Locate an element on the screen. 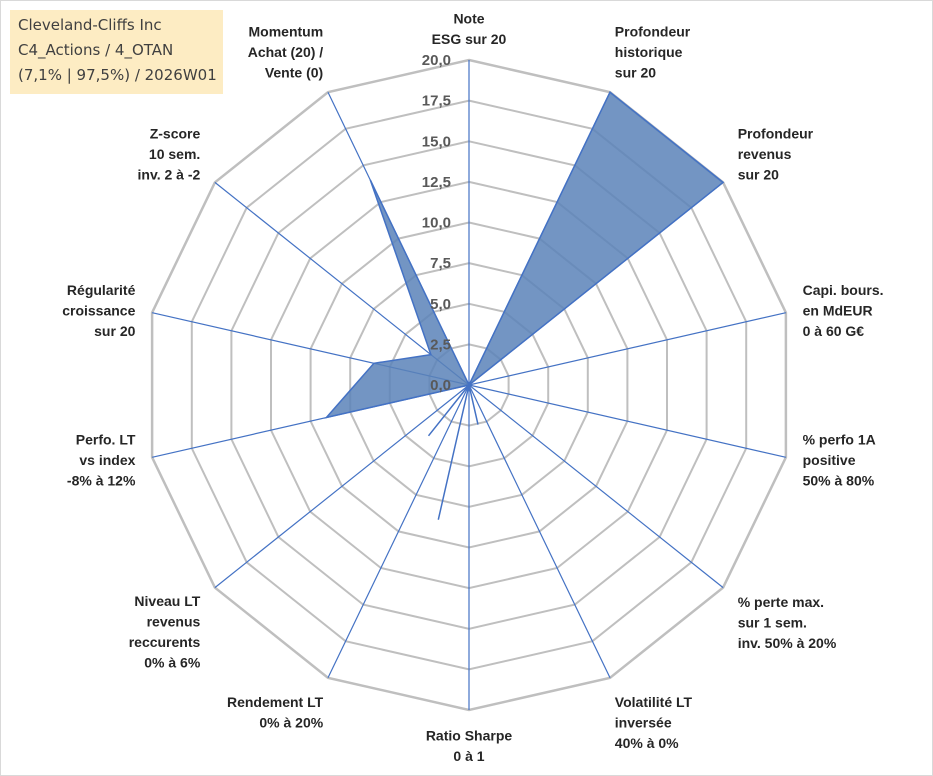 The image size is (933, 776). axis-label-4: % perfo 1A positive 50% à 80% is located at coordinates (839, 460).